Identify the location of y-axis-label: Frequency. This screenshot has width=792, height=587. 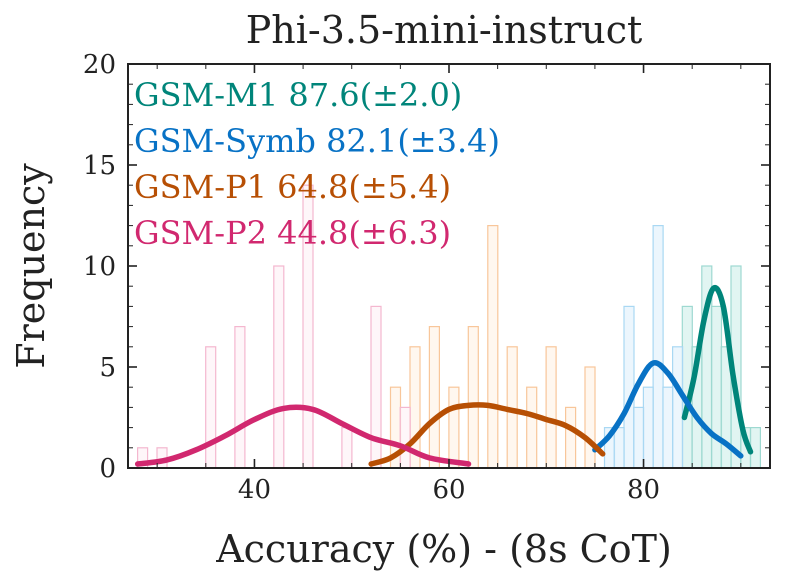
(31, 266).